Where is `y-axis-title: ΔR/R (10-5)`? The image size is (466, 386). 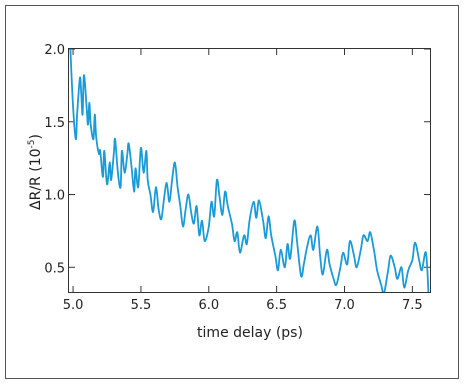
y-axis-title: ΔR/R (10-5) is located at coordinates (35, 172).